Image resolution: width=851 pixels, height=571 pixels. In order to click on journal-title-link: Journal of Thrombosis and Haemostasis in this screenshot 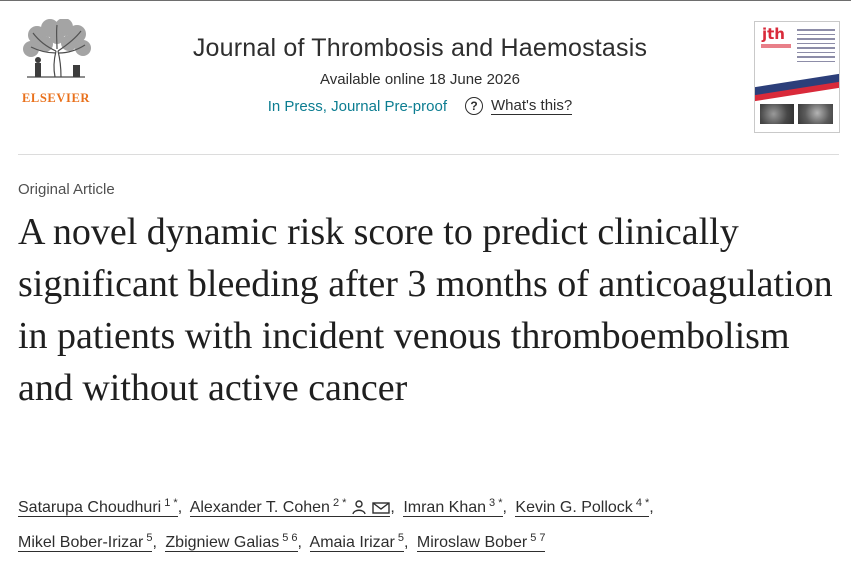, I will do `click(420, 48)`.